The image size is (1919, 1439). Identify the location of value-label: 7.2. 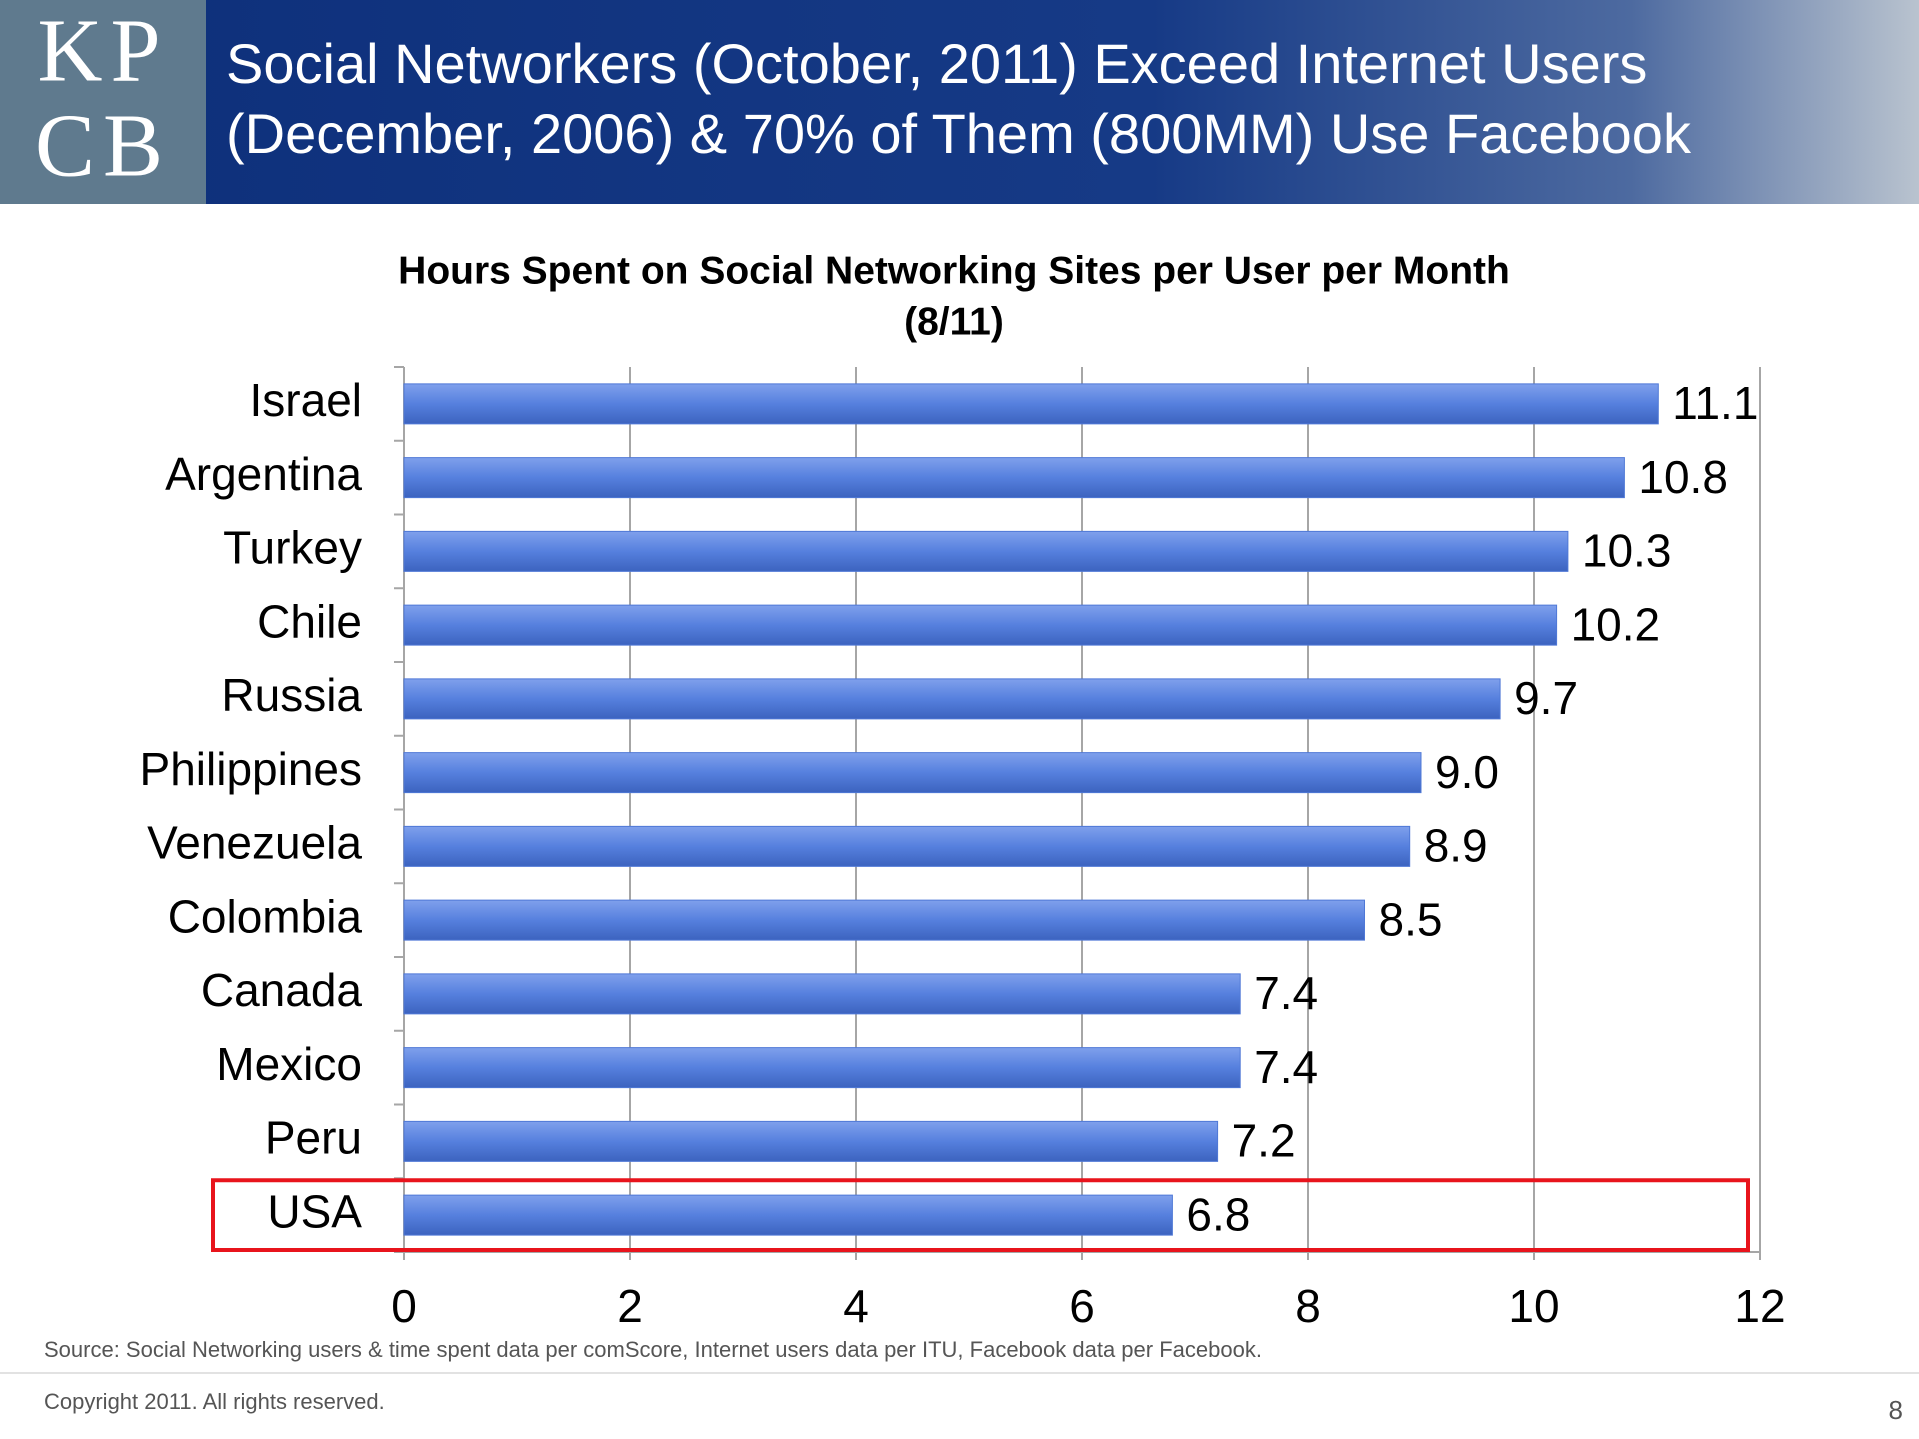
(1264, 1141).